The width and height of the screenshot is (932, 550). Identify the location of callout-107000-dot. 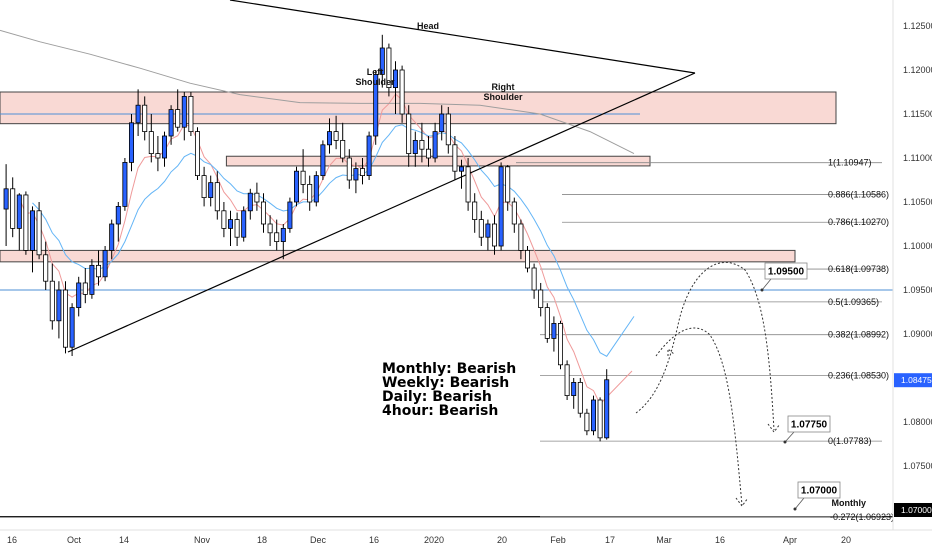
(795, 509).